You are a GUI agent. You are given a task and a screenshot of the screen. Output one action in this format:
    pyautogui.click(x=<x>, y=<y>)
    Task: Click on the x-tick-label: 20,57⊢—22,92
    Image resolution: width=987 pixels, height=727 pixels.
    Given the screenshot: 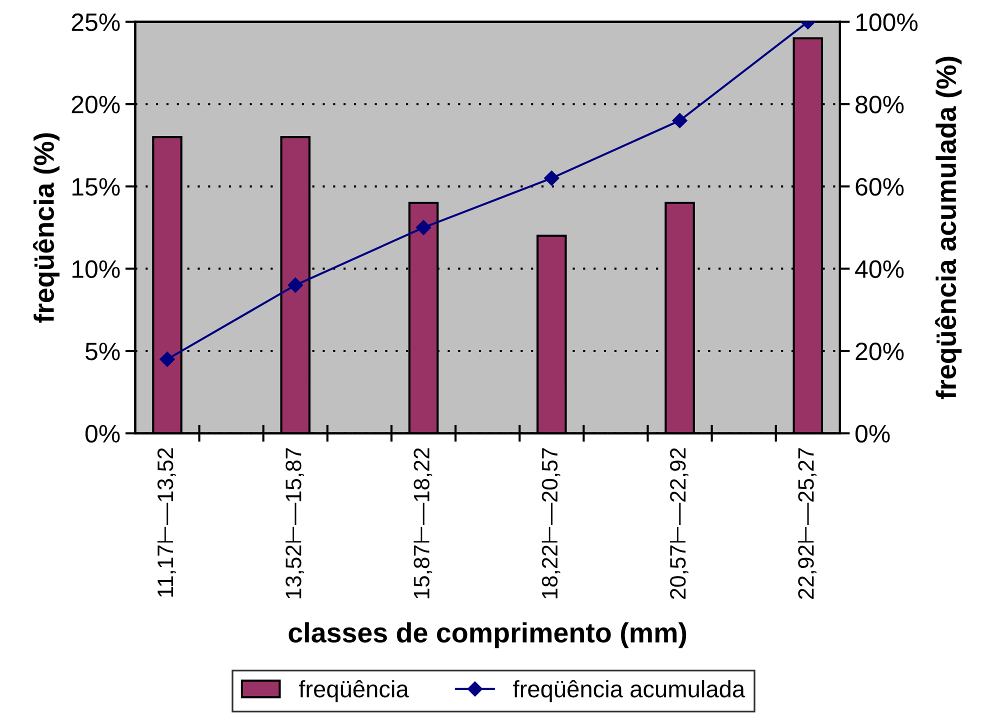 What is the action you would take?
    pyautogui.click(x=679, y=523)
    